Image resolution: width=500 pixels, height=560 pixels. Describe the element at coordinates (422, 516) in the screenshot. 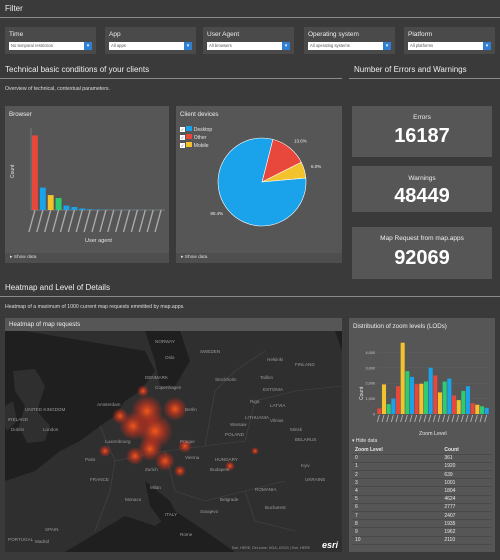

I see `table-row: 7 2407` at that location.